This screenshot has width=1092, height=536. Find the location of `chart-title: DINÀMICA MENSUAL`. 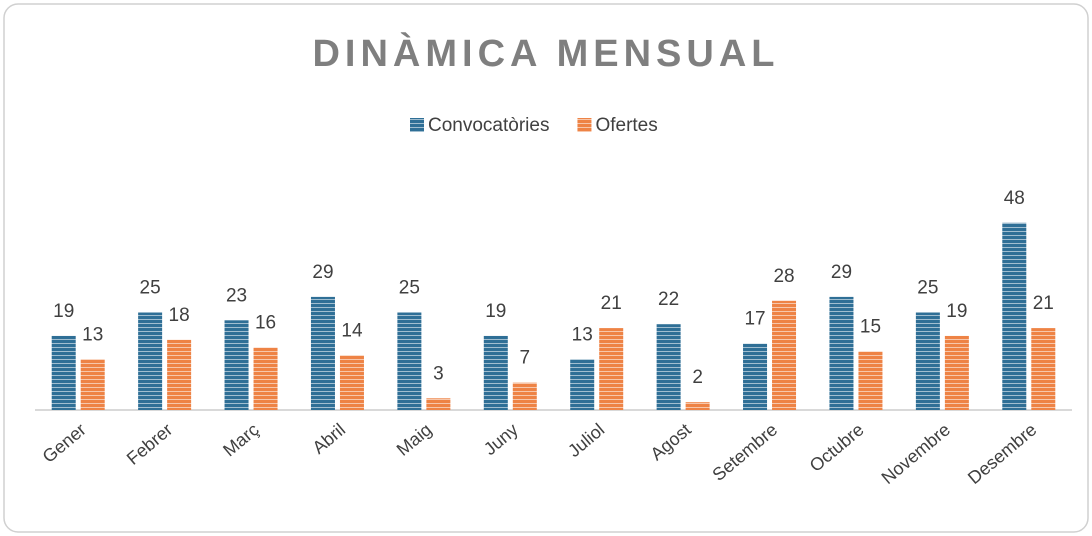

chart-title: DINÀMICA MENSUAL is located at coordinates (545, 53).